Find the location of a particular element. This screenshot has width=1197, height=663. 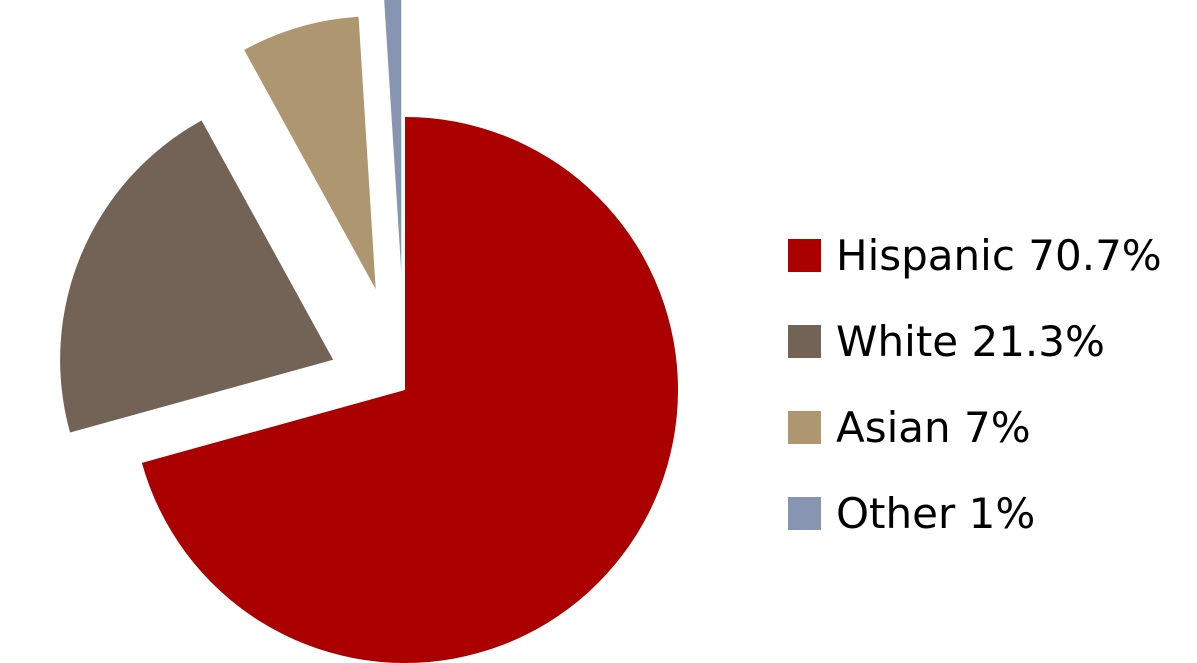

legend-label-asian: Asian 7% is located at coordinates (933, 427).